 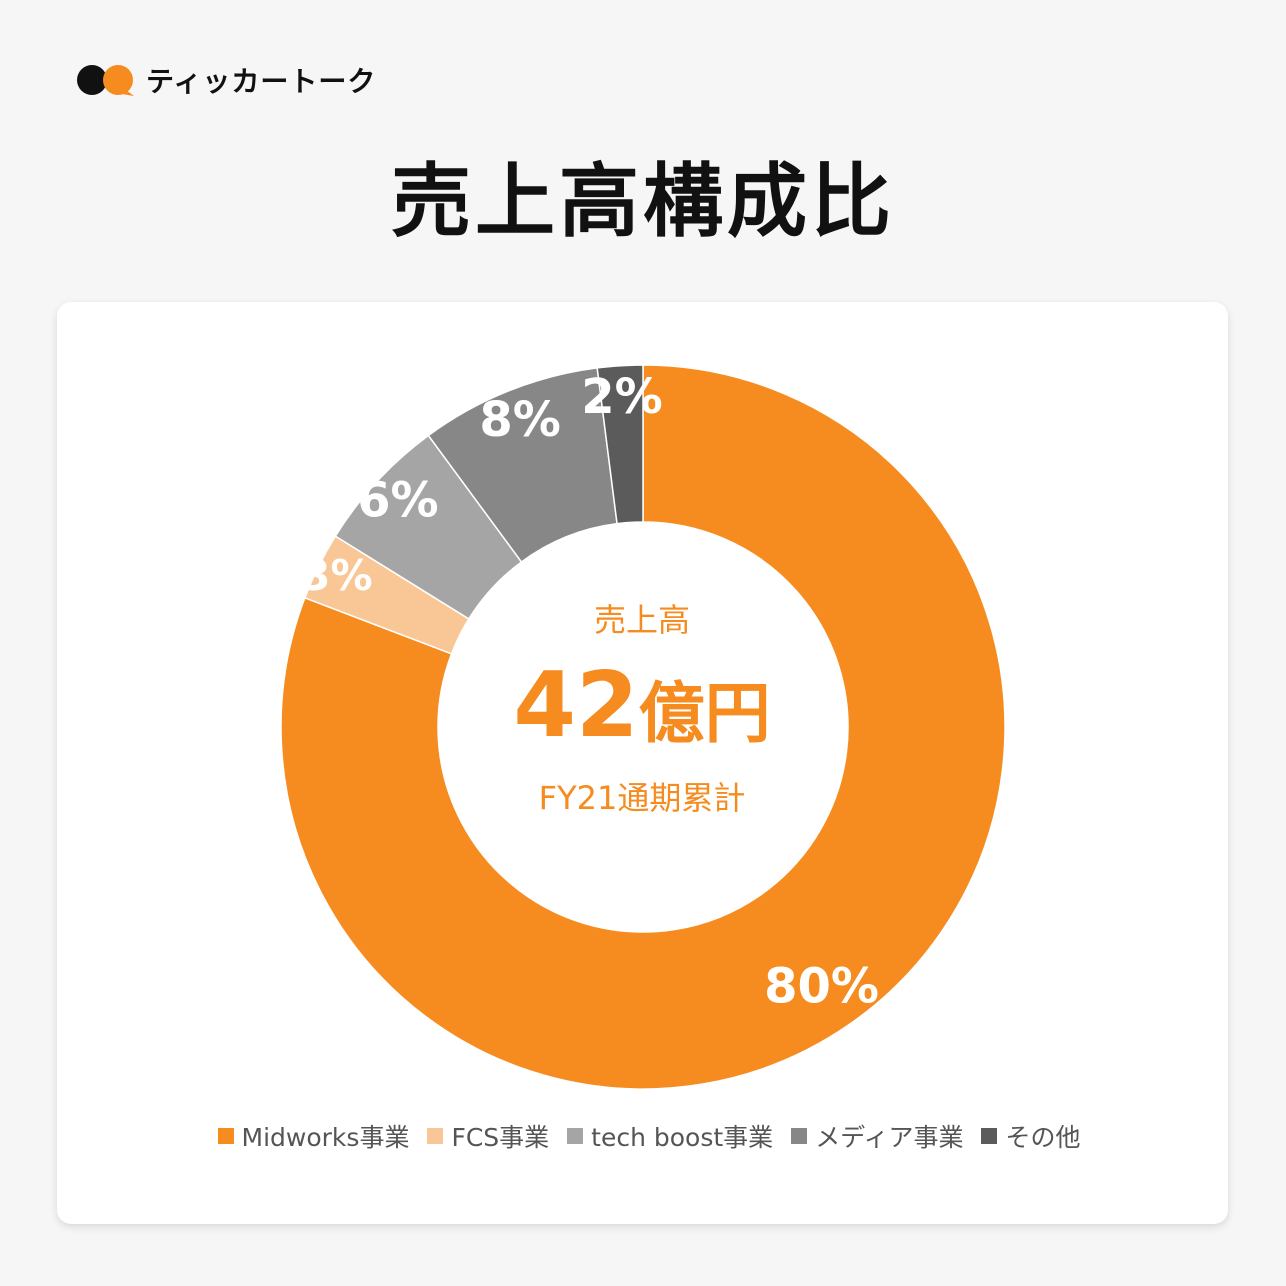 I want to click on legend-item-5: その他, so click(x=1030, y=1136).